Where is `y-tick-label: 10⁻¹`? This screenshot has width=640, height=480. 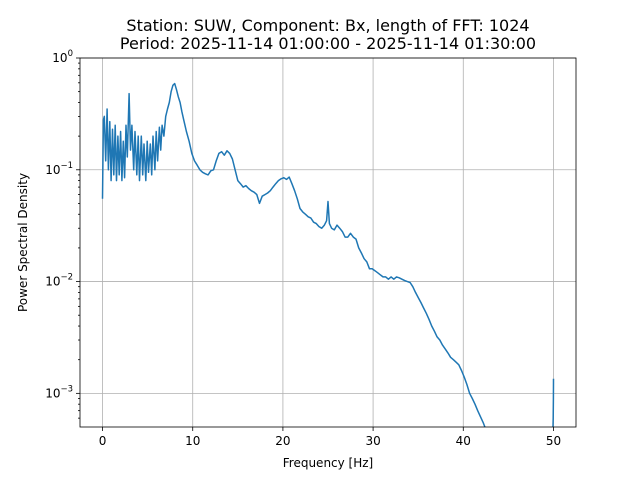 y-tick-label: 10⁻¹ is located at coordinates (59, 169).